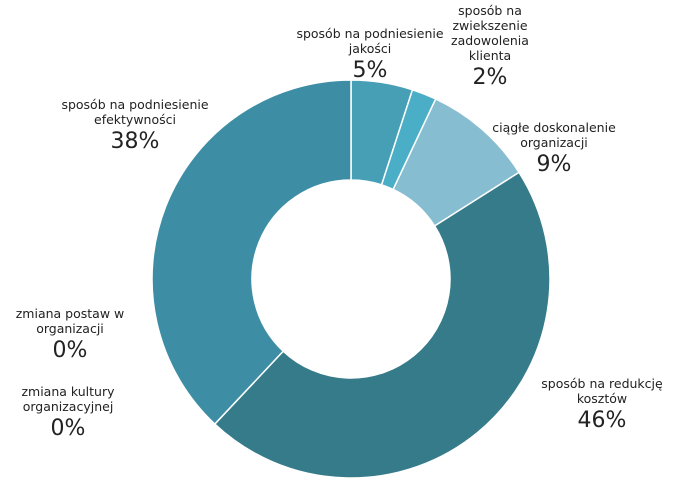  What do you see at coordinates (602, 420) in the screenshot?
I see `slice-pct-kosztow: 46%` at bounding box center [602, 420].